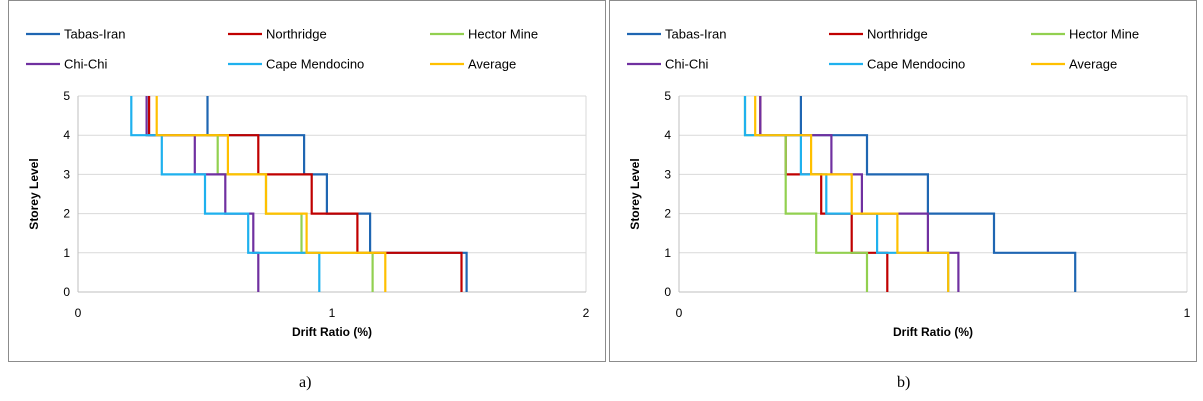 This screenshot has width=1203, height=401. I want to click on caption-a: a), so click(305, 382).